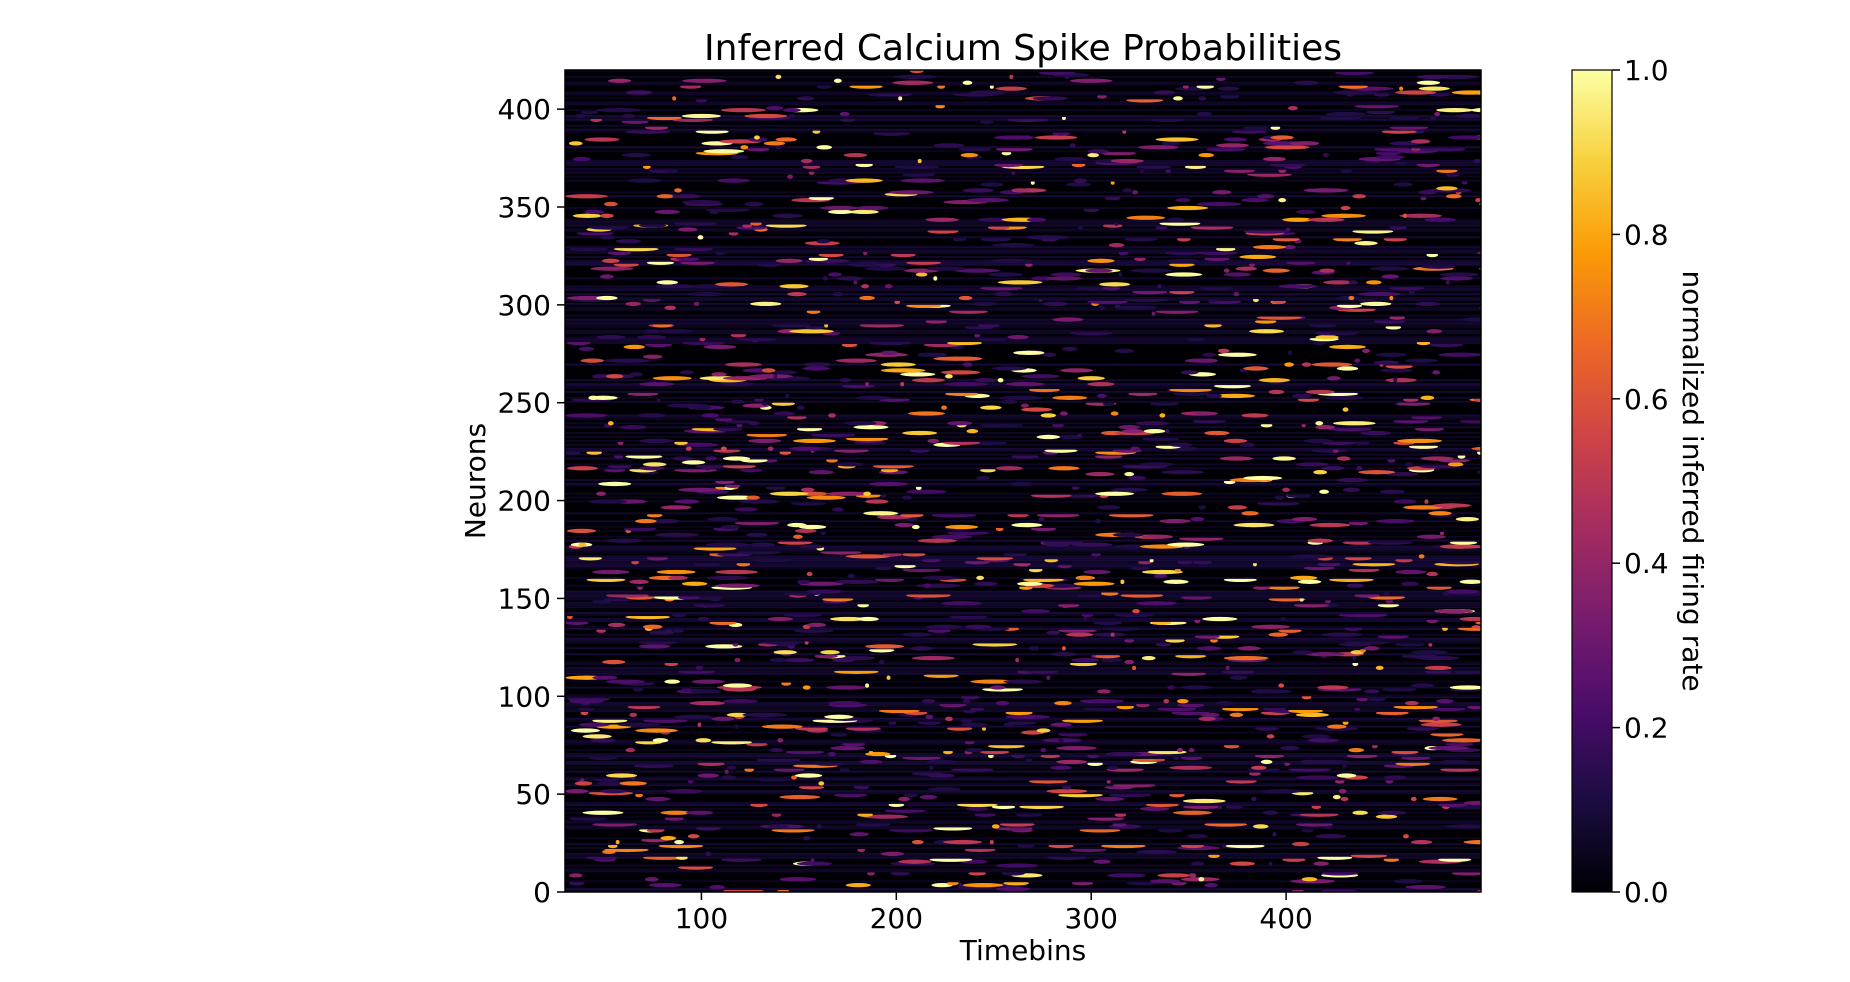  What do you see at coordinates (896, 918) in the screenshot?
I see `x-tick-label: 200` at bounding box center [896, 918].